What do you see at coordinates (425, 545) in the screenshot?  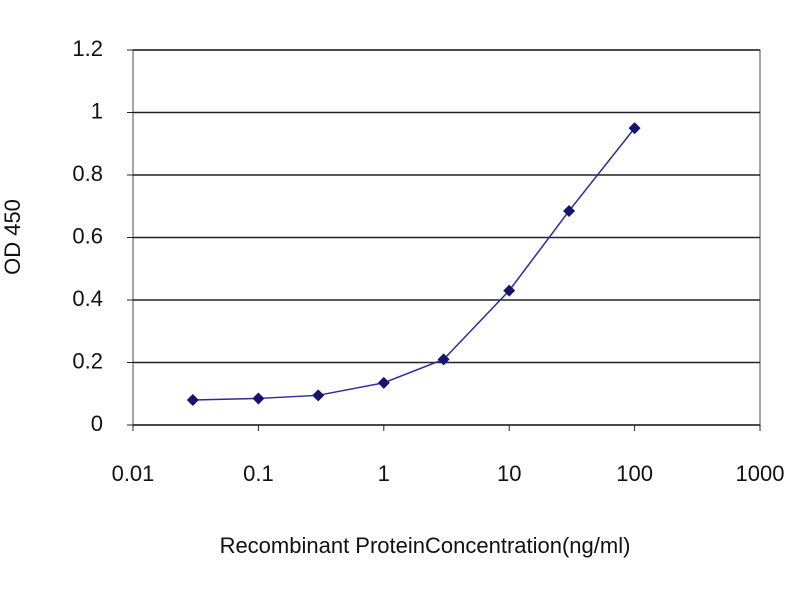 I see `x-axis-label: Recombinant ProteinConcentration(ng/ml)` at bounding box center [425, 545].